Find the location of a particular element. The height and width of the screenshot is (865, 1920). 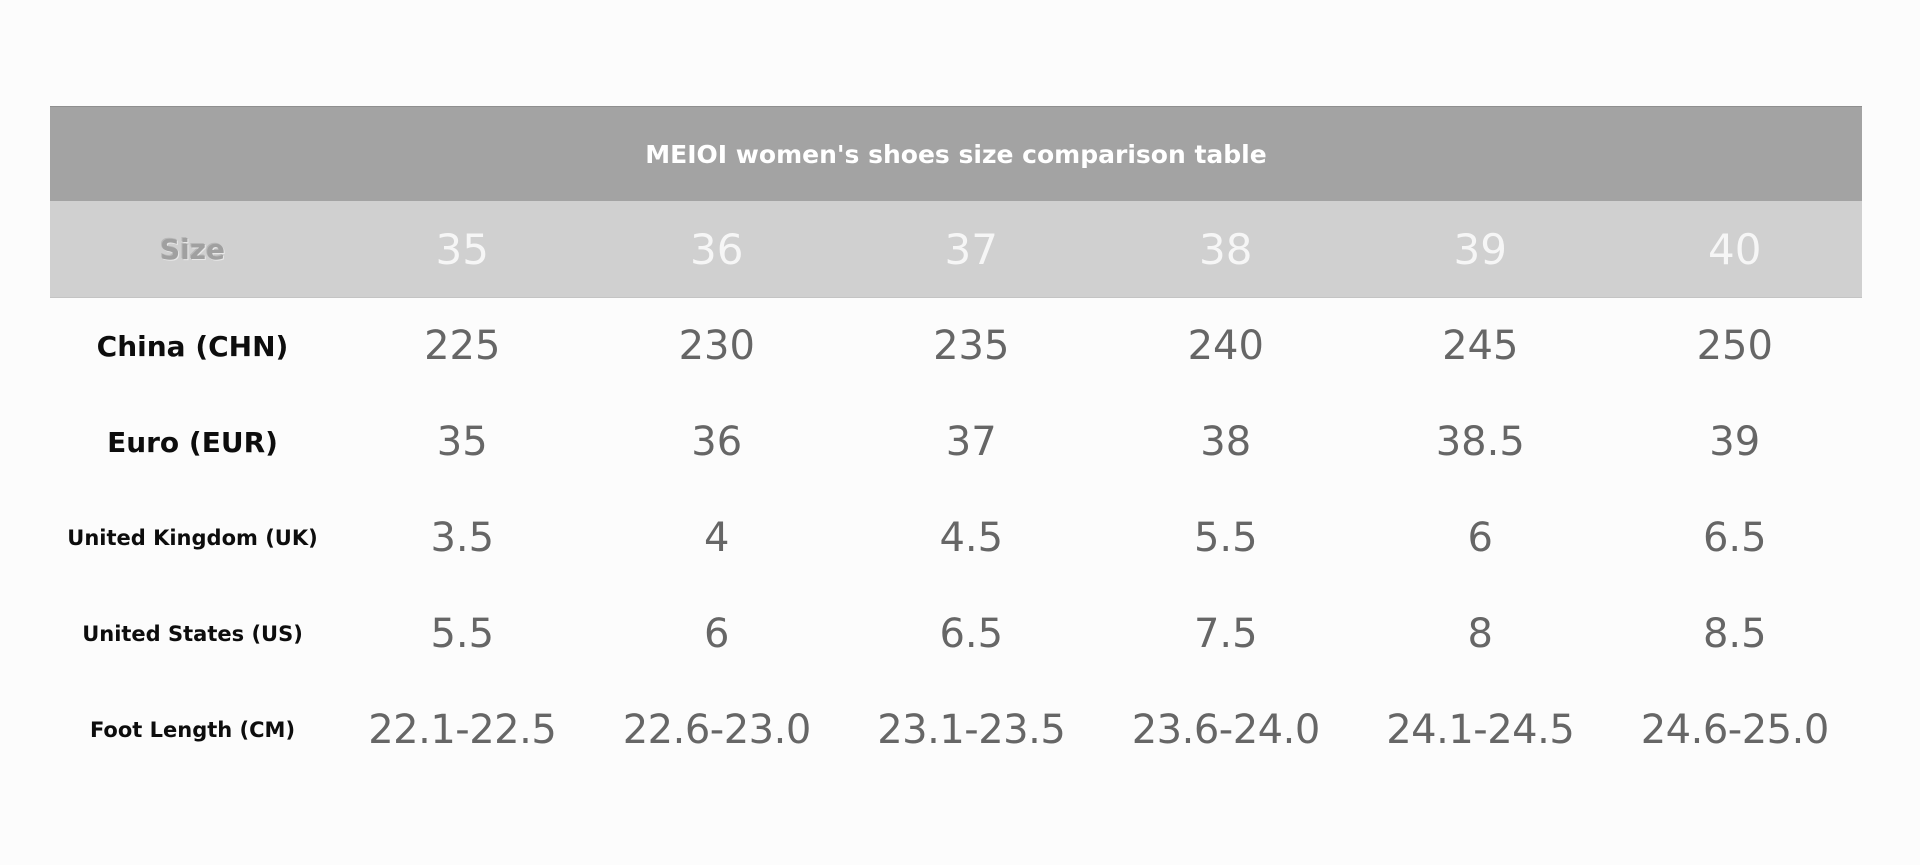

size-header-cell: 40 is located at coordinates (1735, 249).